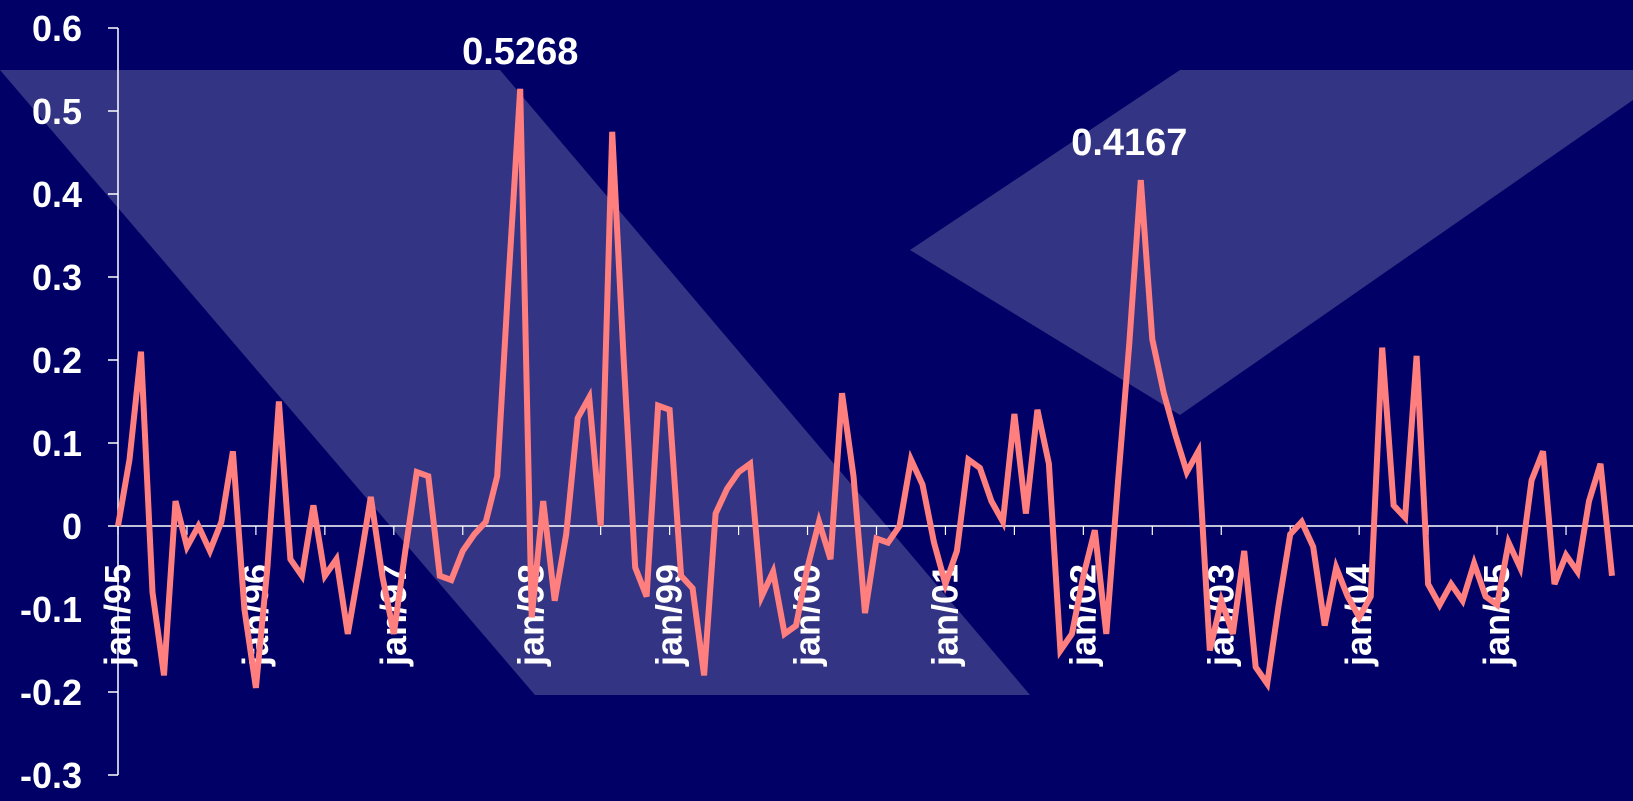 This screenshot has width=1633, height=801. Describe the element at coordinates (51, 609) in the screenshot. I see `y-tick-label: -0.1` at that location.